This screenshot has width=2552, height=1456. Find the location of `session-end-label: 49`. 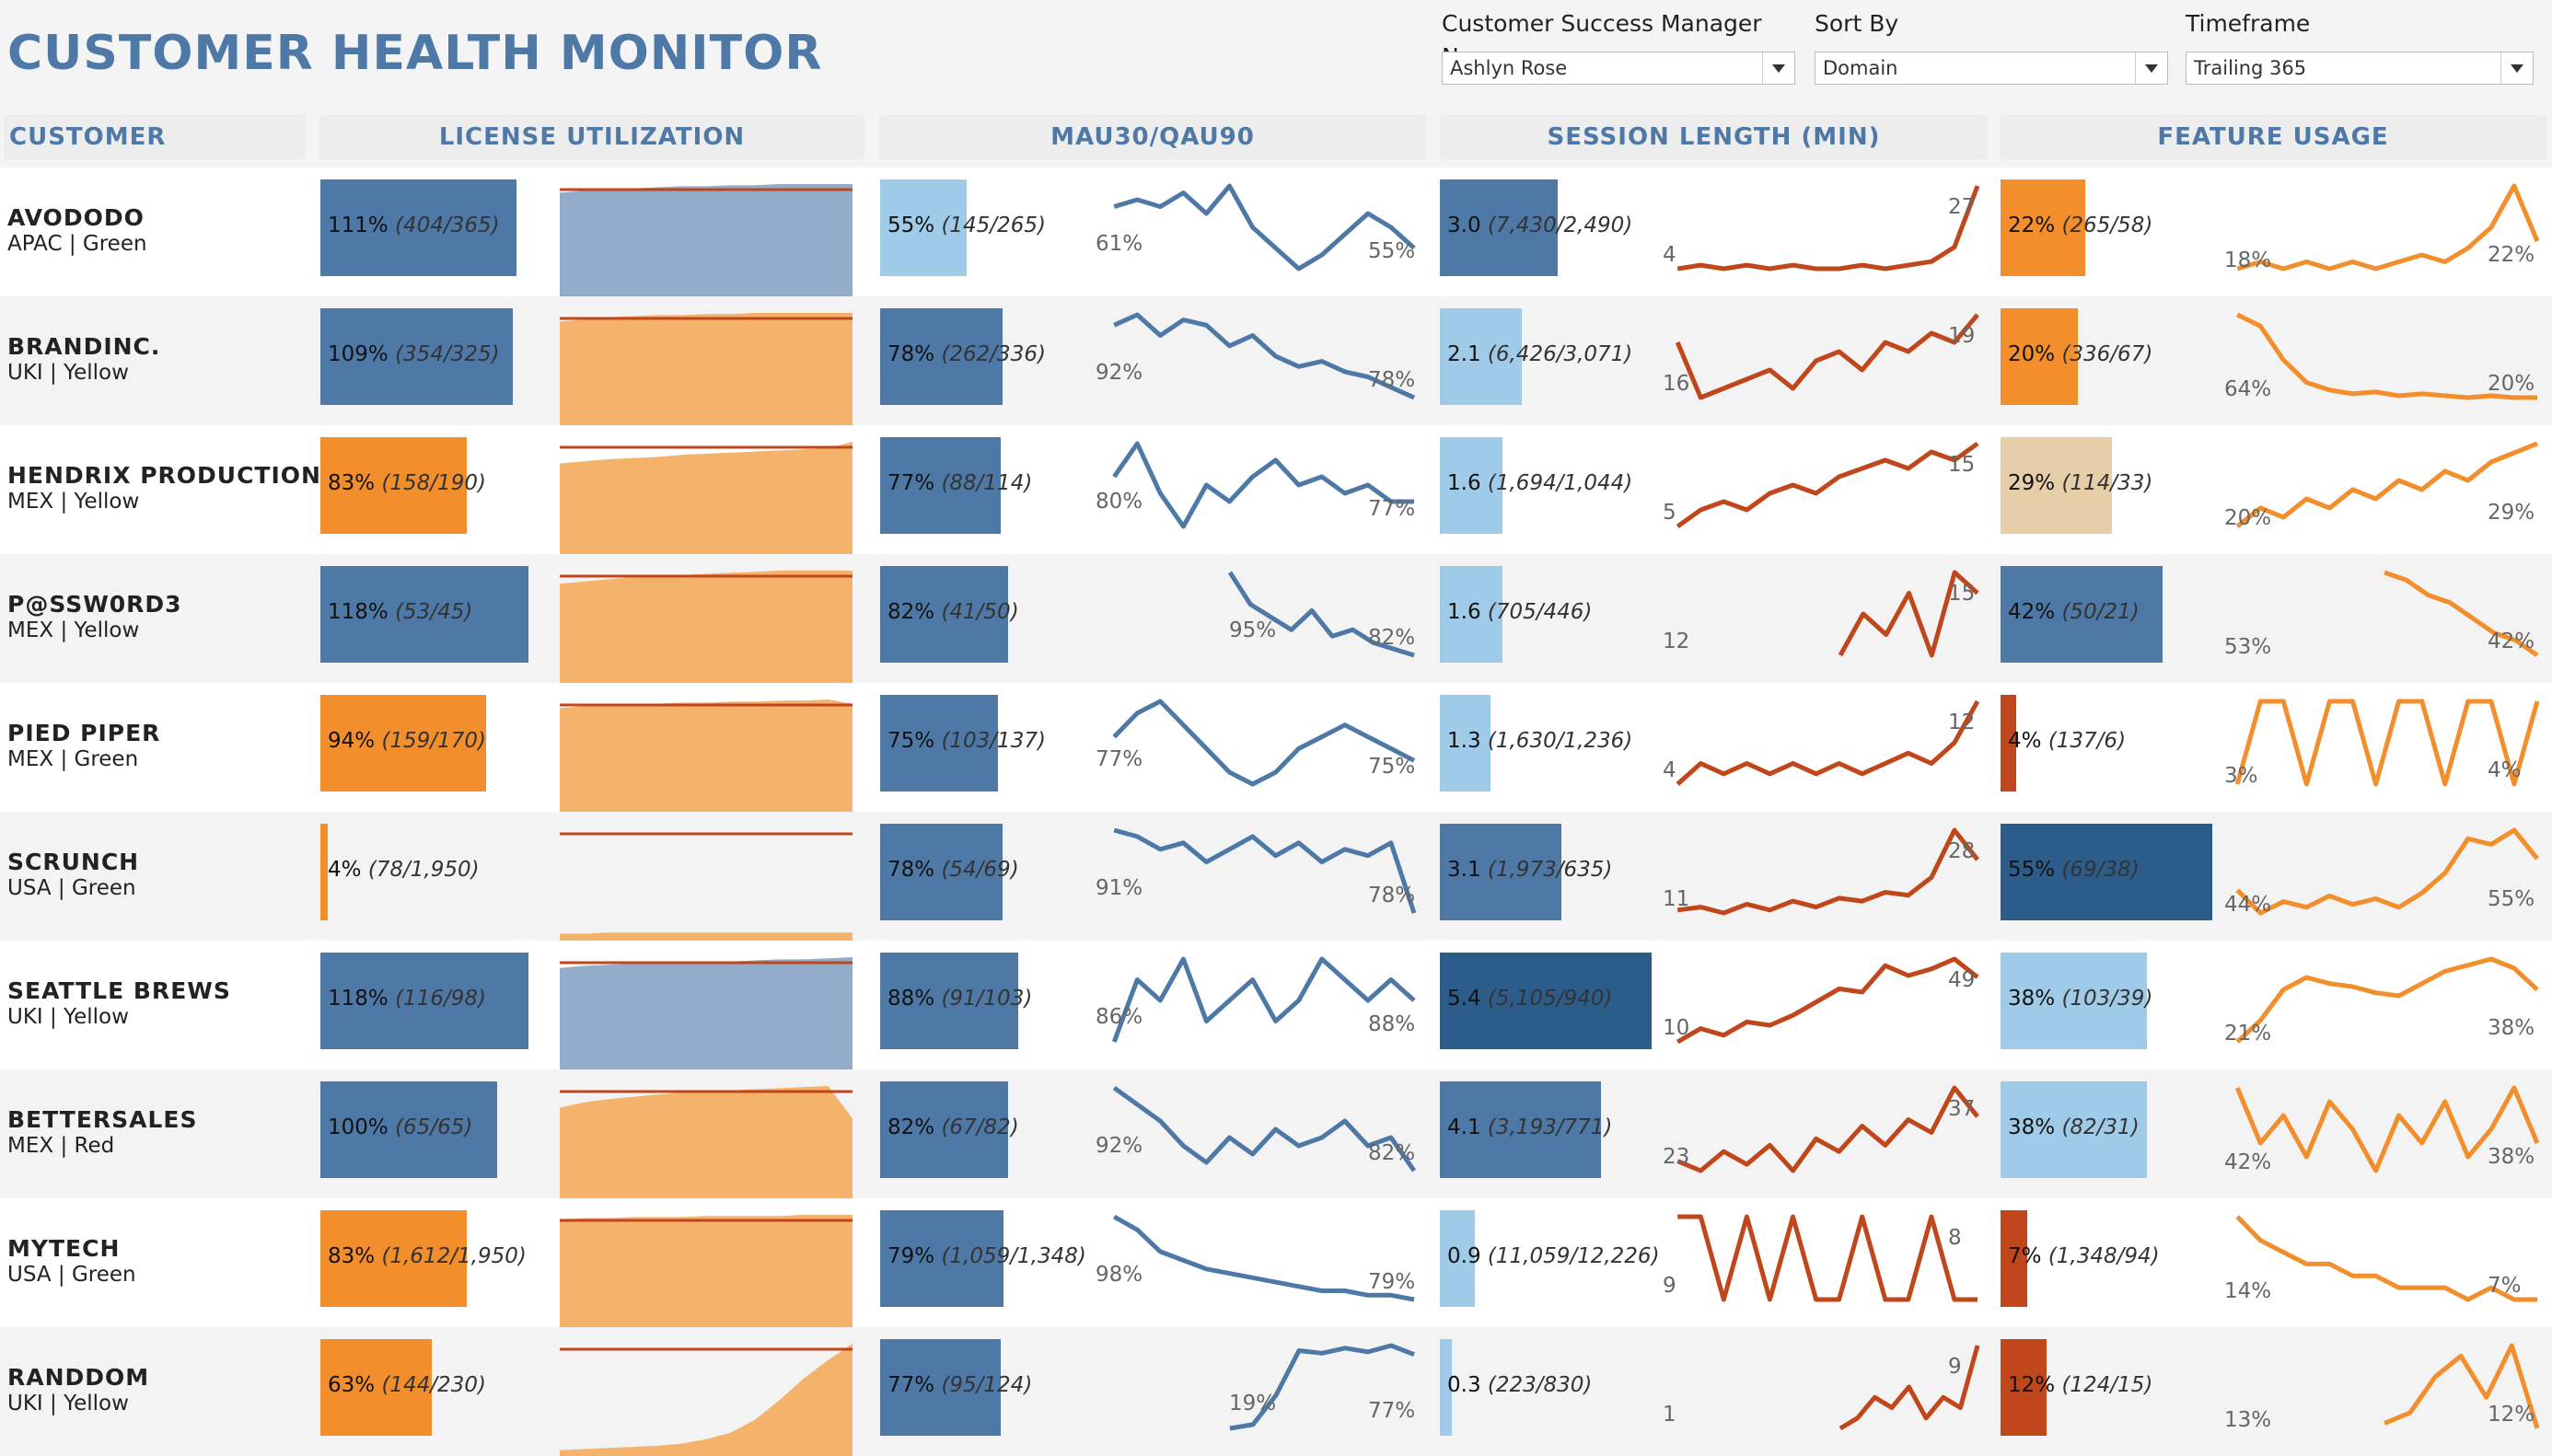

session-end-label: 49 is located at coordinates (1962, 980).